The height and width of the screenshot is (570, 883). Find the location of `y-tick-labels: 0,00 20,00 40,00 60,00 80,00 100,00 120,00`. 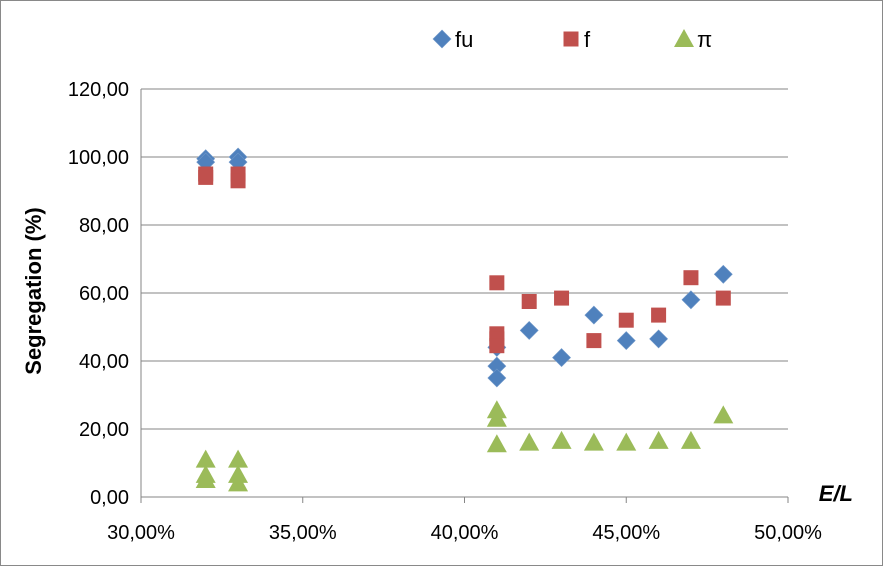

y-tick-labels: 0,00 20,00 40,00 60,00 80,00 100,00 120,00 is located at coordinates (98, 294).